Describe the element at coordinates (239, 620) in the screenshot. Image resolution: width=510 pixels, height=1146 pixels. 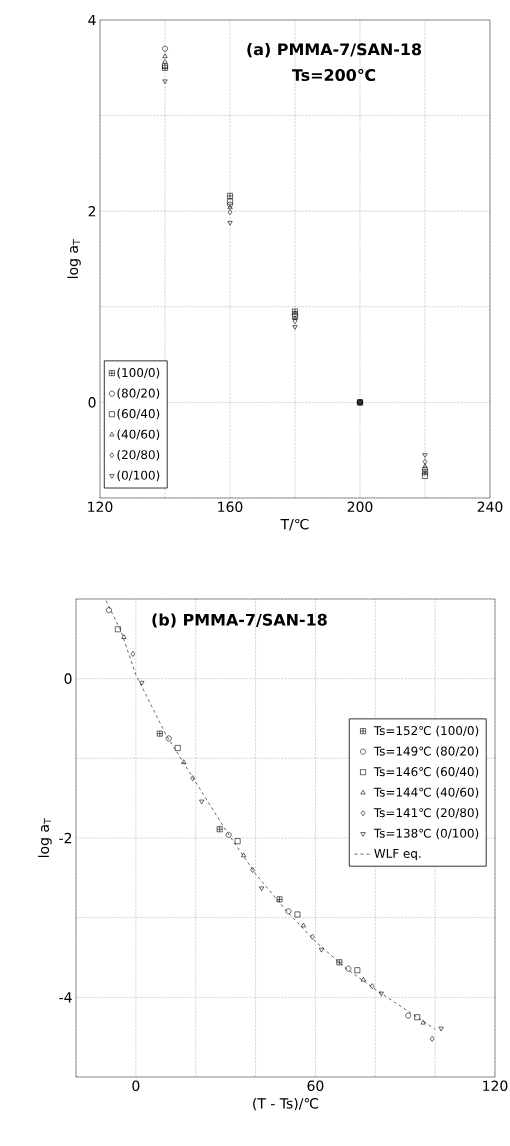
I see `text: (b) PMMA-7/SAN-18` at that location.